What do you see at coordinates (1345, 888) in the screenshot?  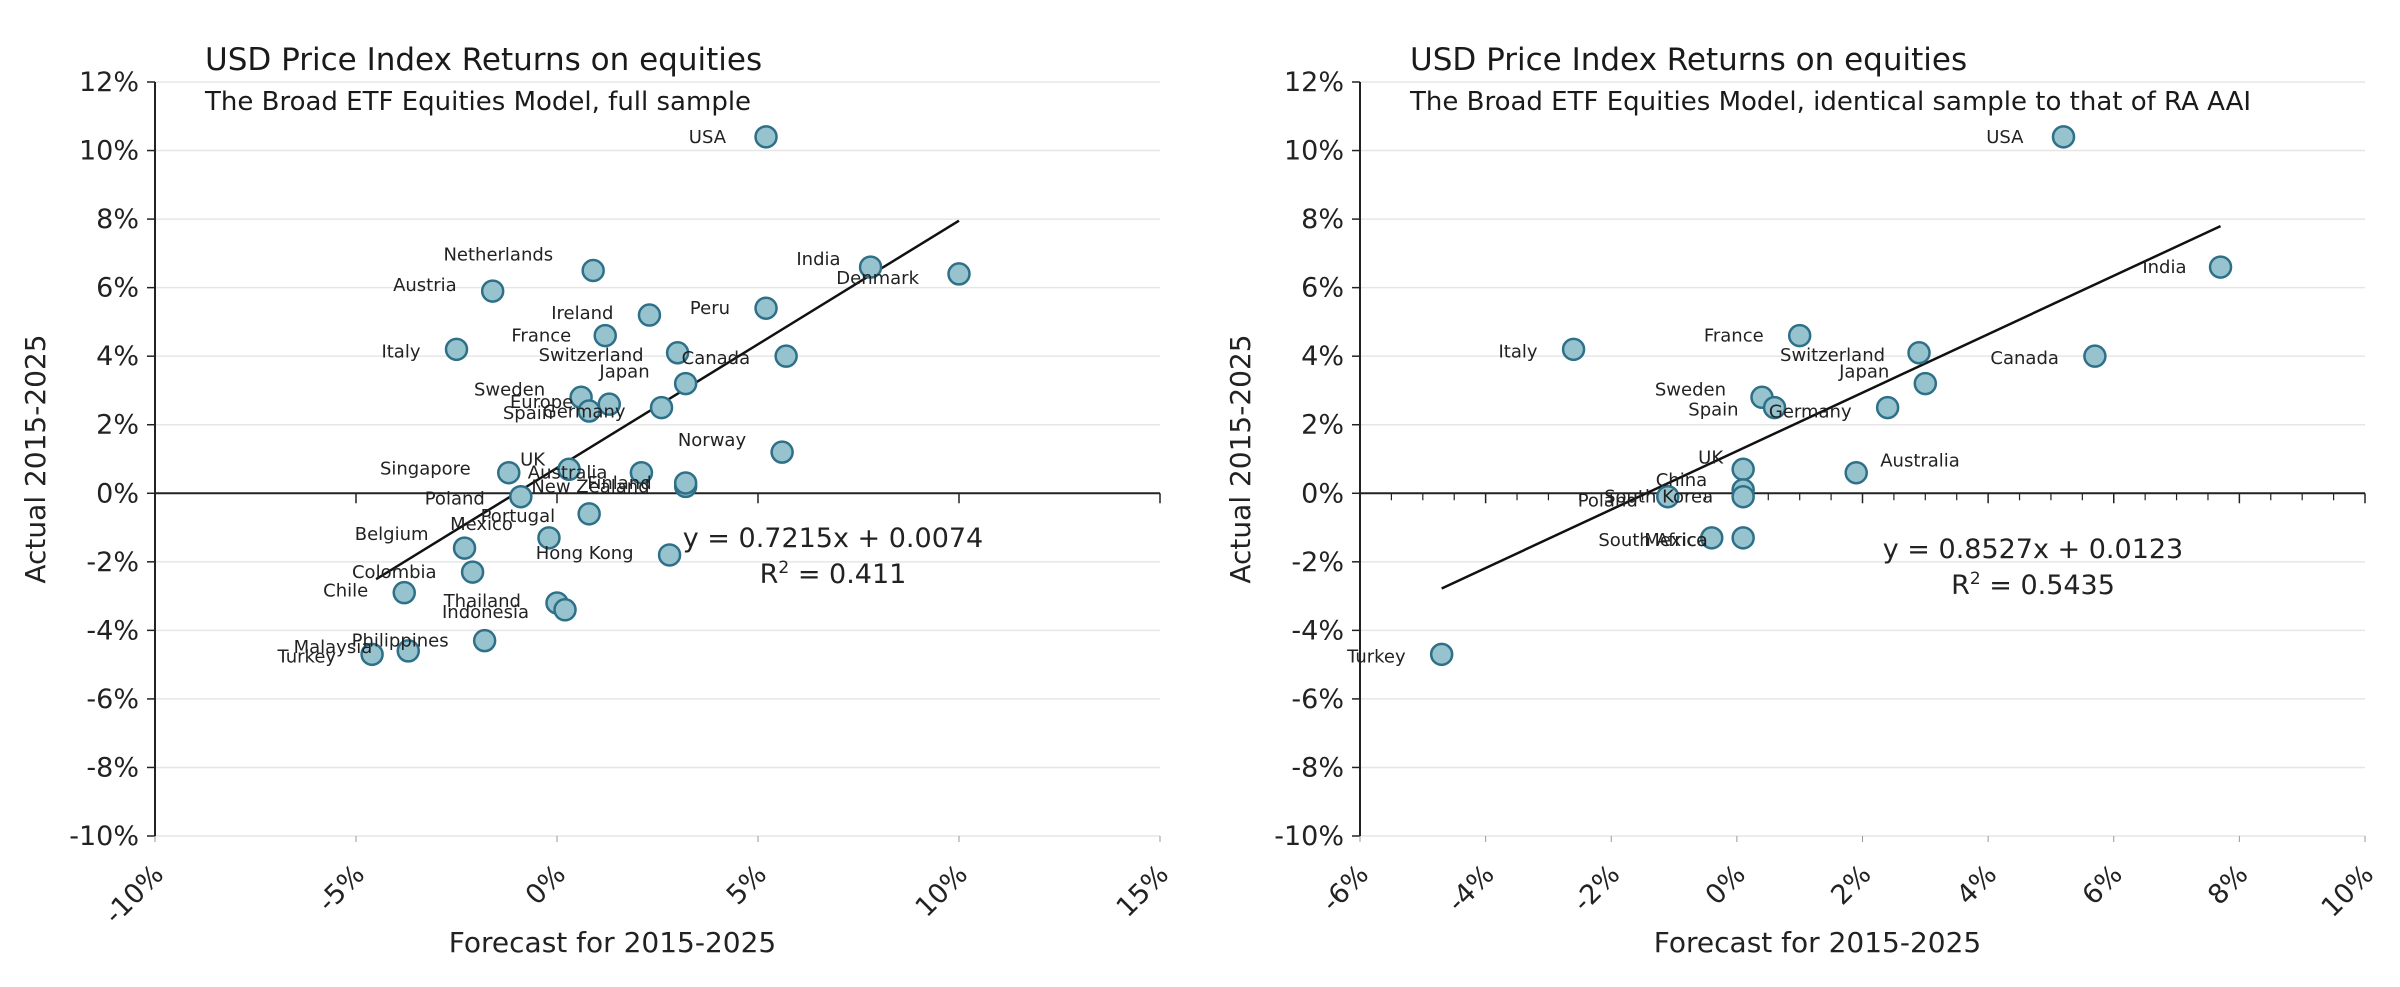 I see `x-tick-label: -6%` at bounding box center [1345, 888].